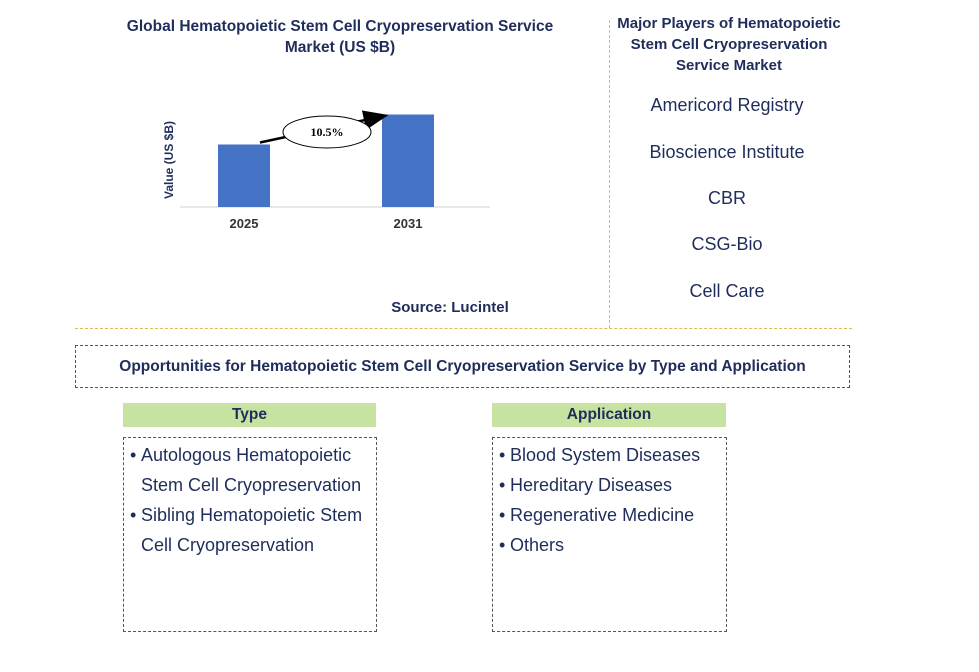 This screenshot has width=979, height=672. Describe the element at coordinates (244, 223) in the screenshot. I see `x-tick-label: 2025` at that location.